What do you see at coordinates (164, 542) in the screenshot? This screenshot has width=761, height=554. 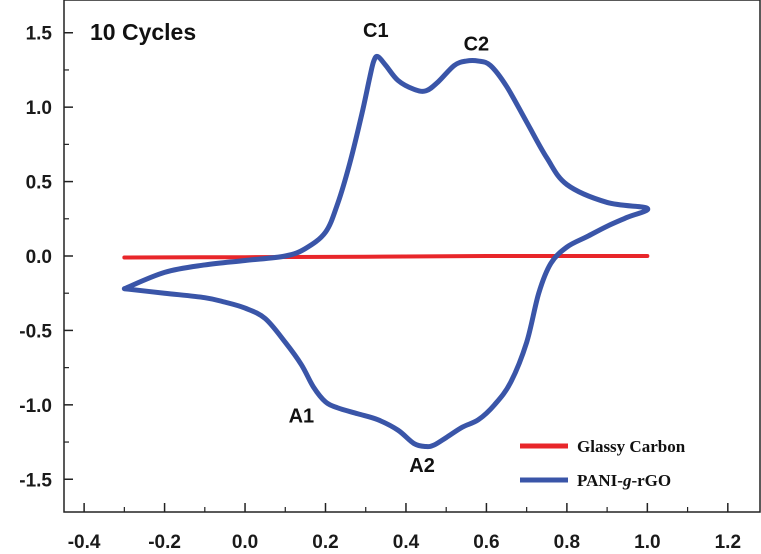 I see `x-tick-label: -0.2` at bounding box center [164, 542].